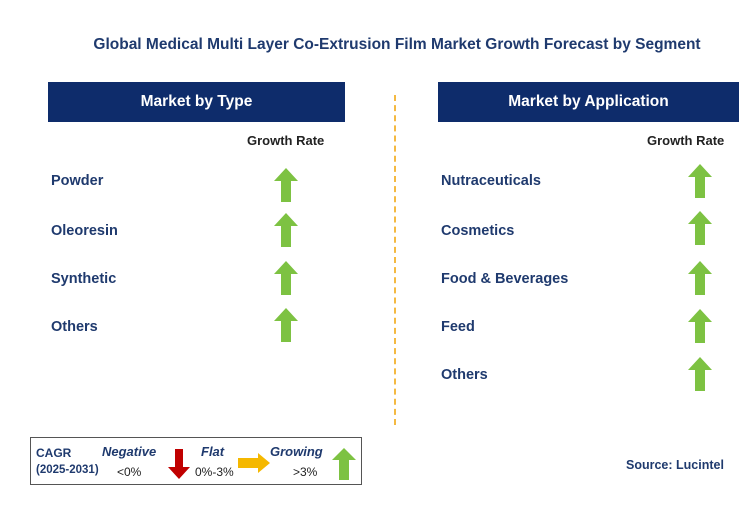 The image size is (754, 517). Describe the element at coordinates (67, 470) in the screenshot. I see `legend-period: (2025-2031)` at that location.